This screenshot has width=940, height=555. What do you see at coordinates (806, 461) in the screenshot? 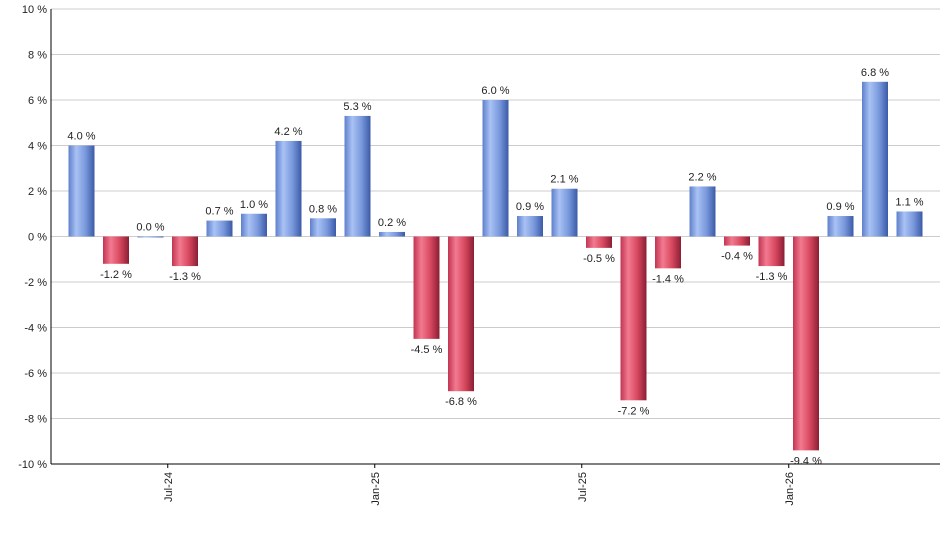
I see `data-label: -9.4 %` at bounding box center [806, 461].